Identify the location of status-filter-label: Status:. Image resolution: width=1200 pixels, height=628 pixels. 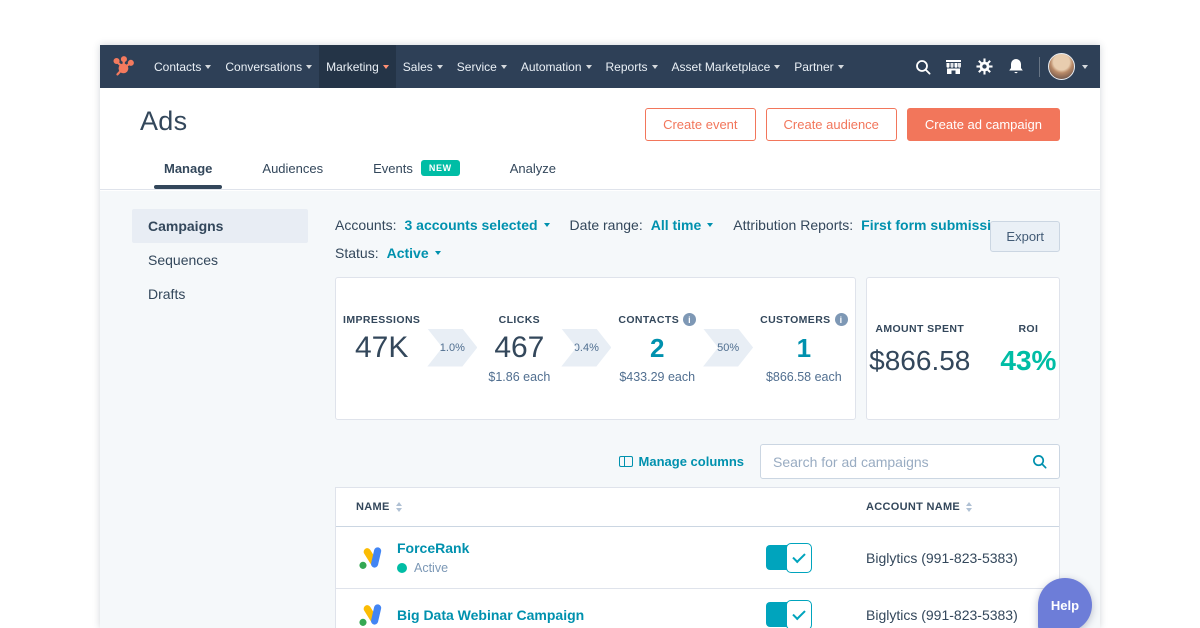
(357, 253).